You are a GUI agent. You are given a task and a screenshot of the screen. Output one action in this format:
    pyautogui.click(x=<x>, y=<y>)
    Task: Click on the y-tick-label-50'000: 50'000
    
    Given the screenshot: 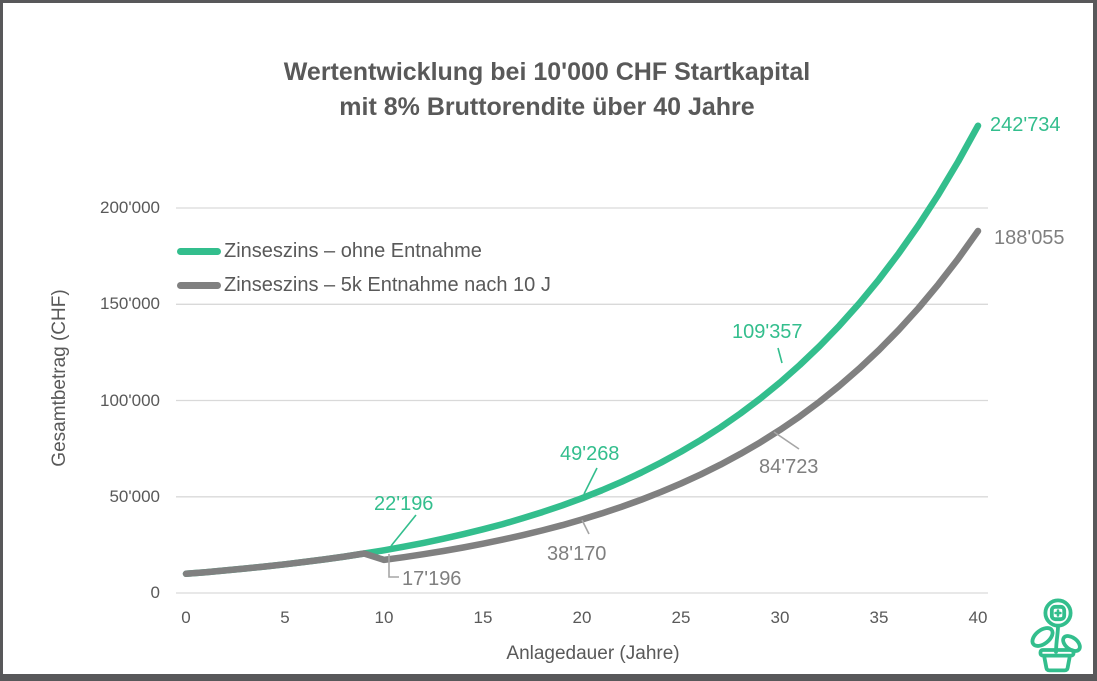 What is the action you would take?
    pyautogui.click(x=134, y=496)
    